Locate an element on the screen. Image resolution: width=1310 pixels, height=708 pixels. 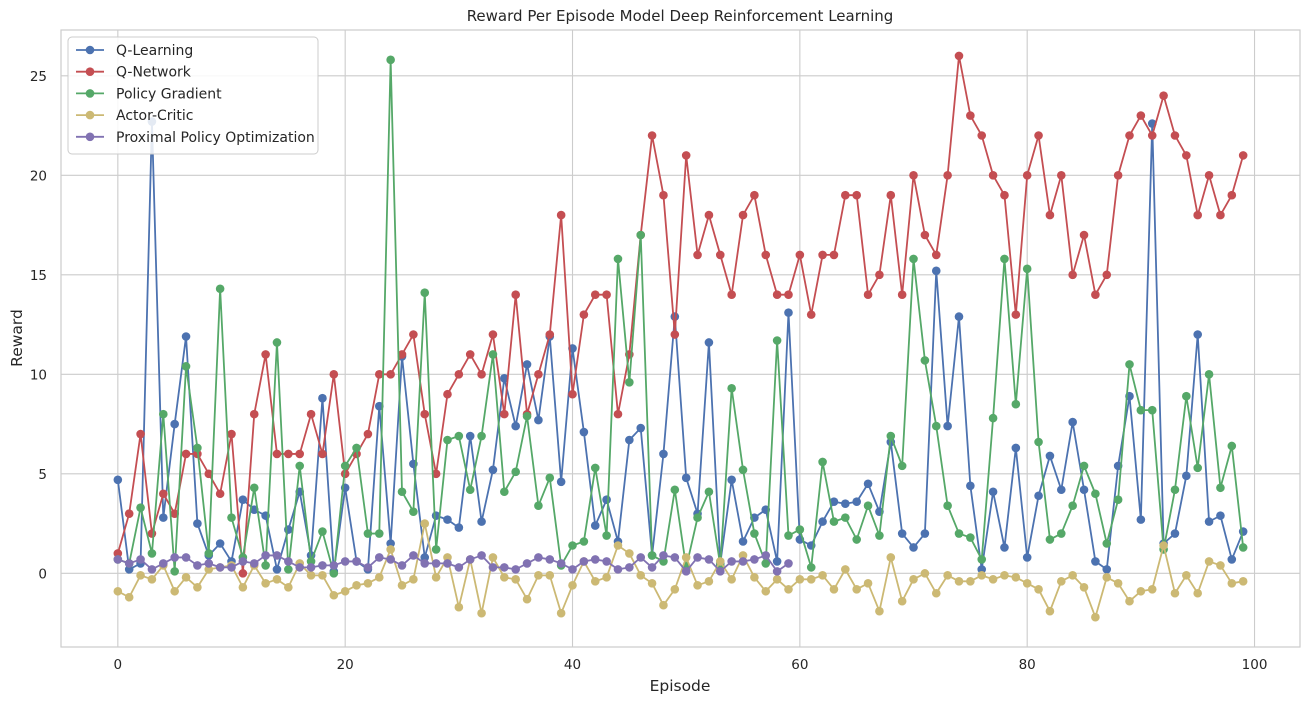
series-actor-critic is located at coordinates (680, 570).